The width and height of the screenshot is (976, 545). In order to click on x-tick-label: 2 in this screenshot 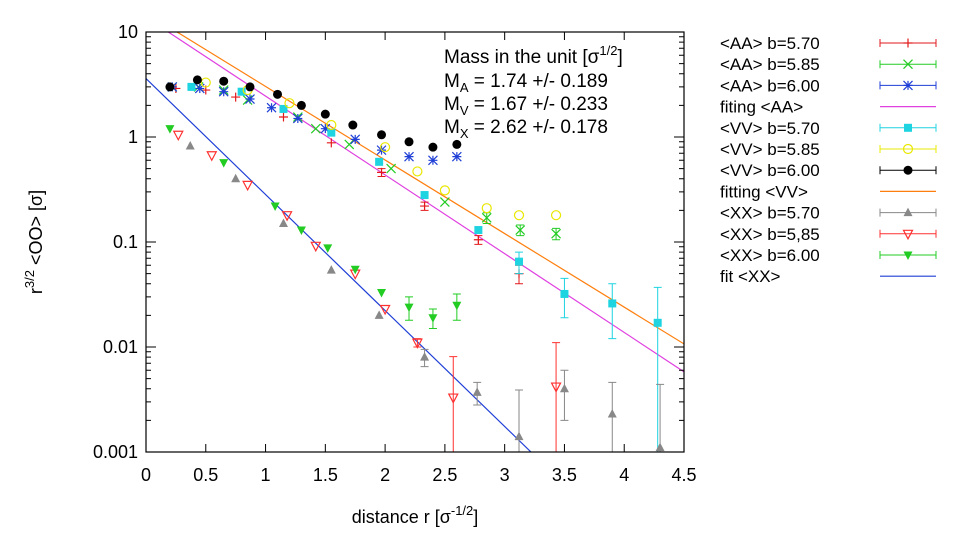, I will do `click(385, 475)`.